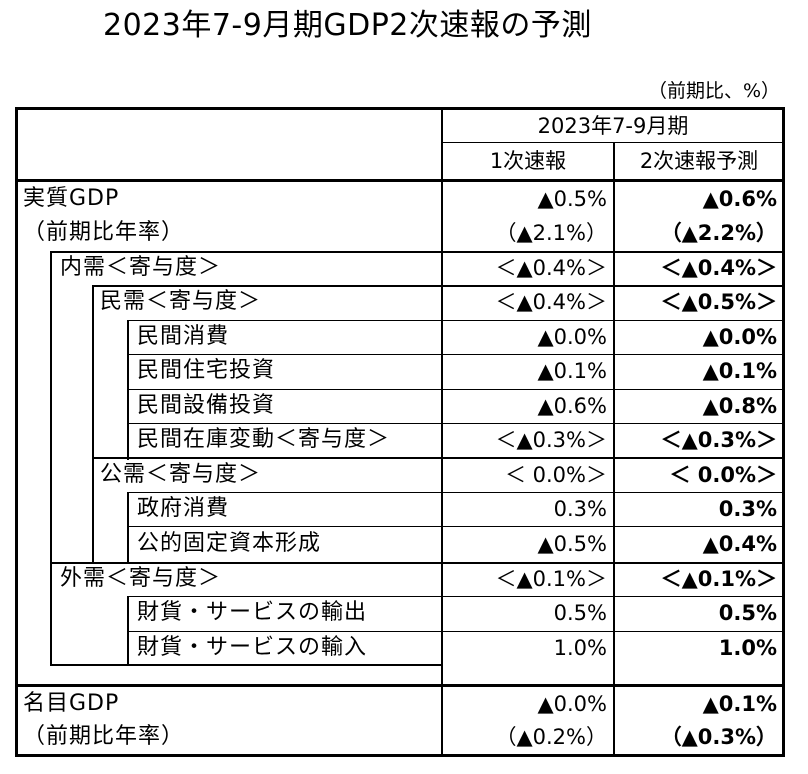  Describe the element at coordinates (400, 685) in the screenshot. I see `rule-nominal-gdp` at that location.